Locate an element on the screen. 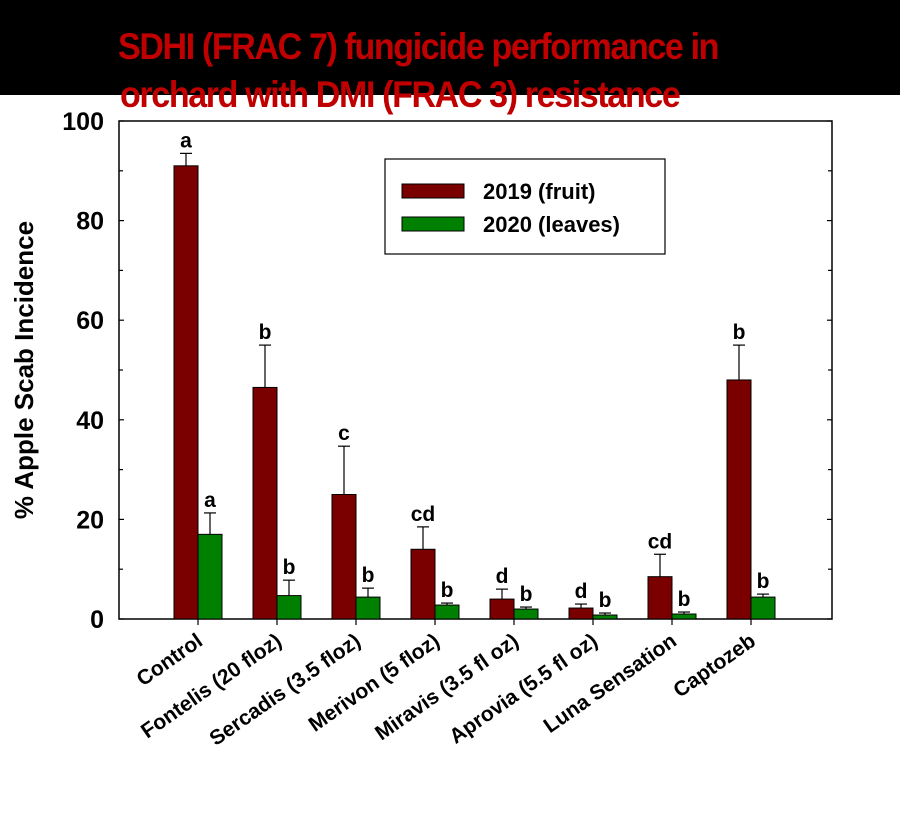 Image resolution: width=900 pixels, height=824 pixels. y-tick-label: 20 is located at coordinates (90, 520).